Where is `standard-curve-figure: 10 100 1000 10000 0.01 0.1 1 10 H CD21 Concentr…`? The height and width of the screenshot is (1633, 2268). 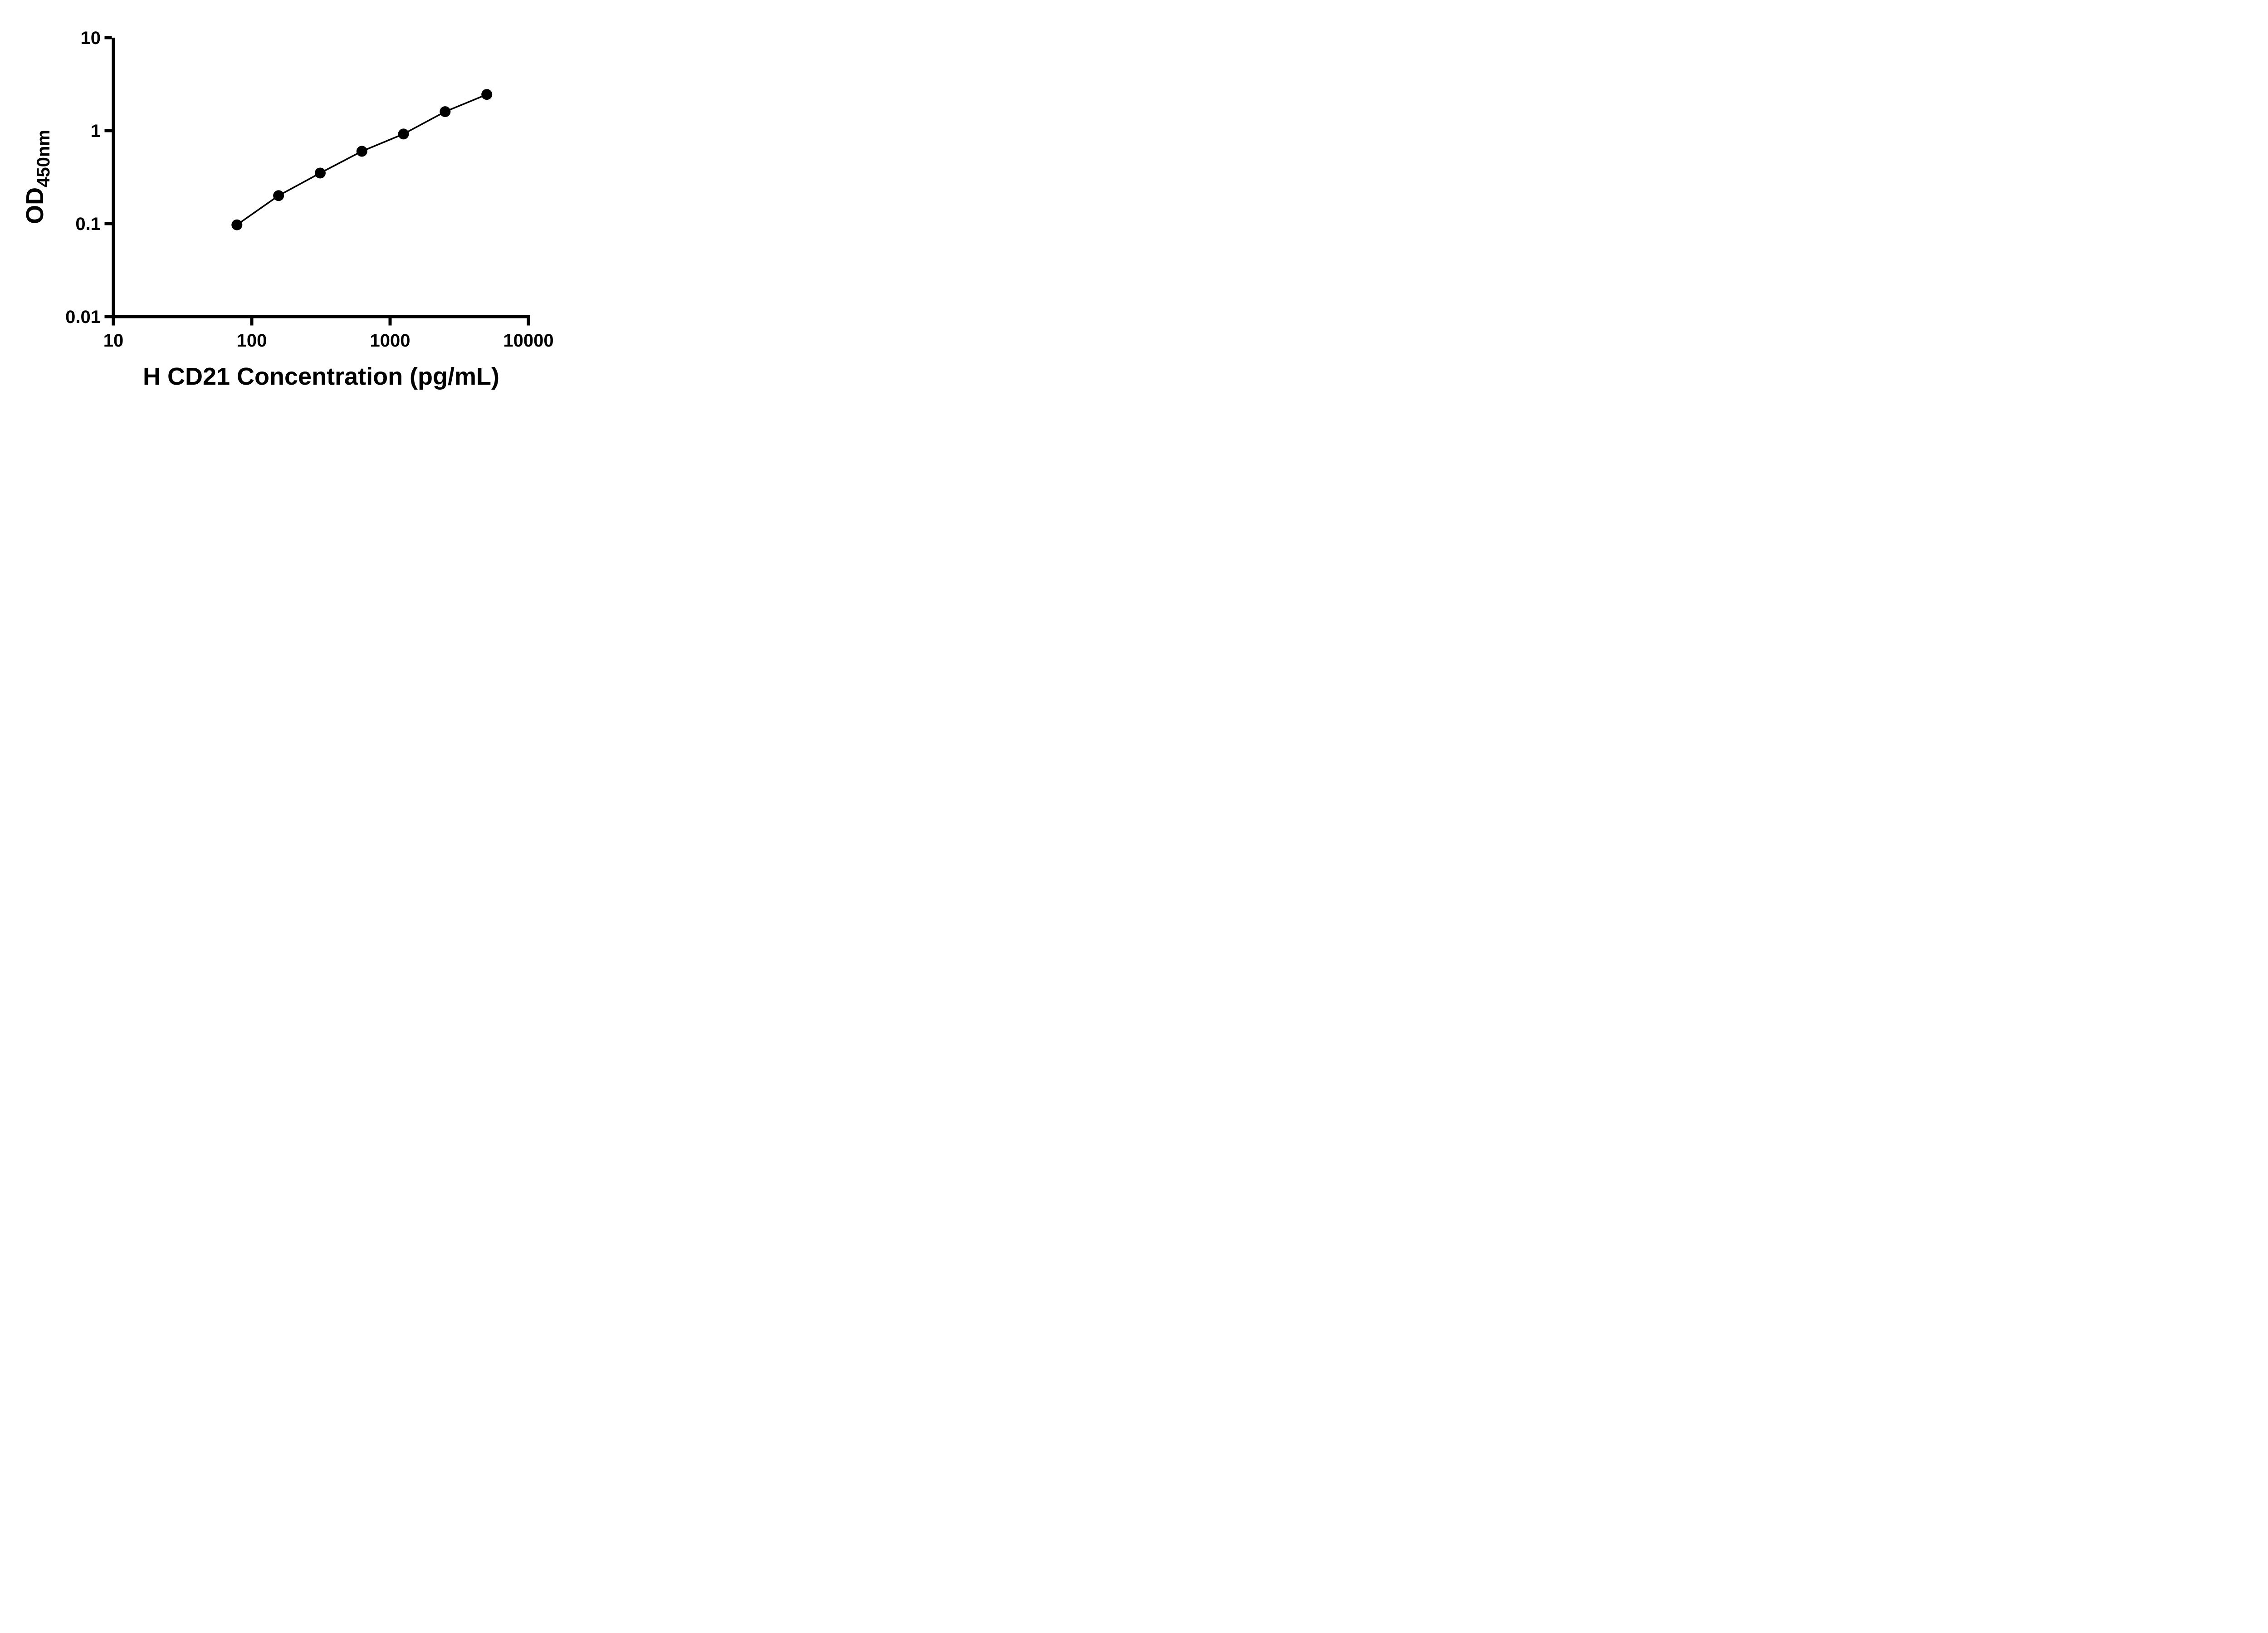 standard-curve-figure: 10 100 1000 10000 0.01 0.1 1 10 H CD21 Concentr… is located at coordinates (291, 204).